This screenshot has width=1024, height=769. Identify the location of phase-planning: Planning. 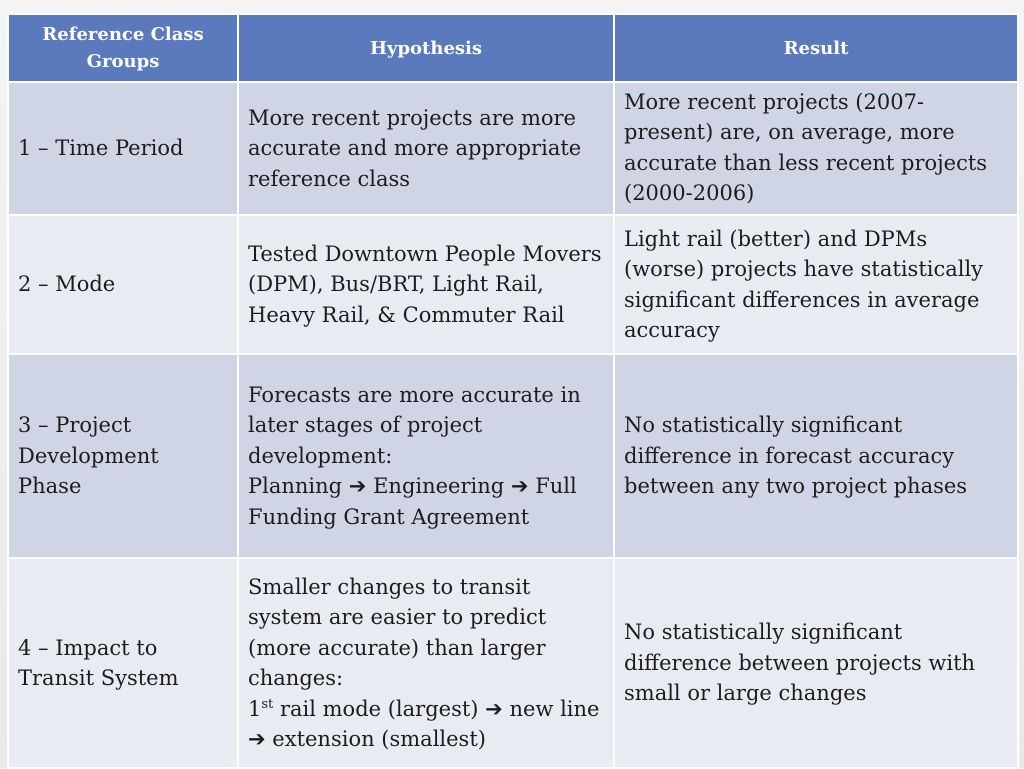
(295, 486).